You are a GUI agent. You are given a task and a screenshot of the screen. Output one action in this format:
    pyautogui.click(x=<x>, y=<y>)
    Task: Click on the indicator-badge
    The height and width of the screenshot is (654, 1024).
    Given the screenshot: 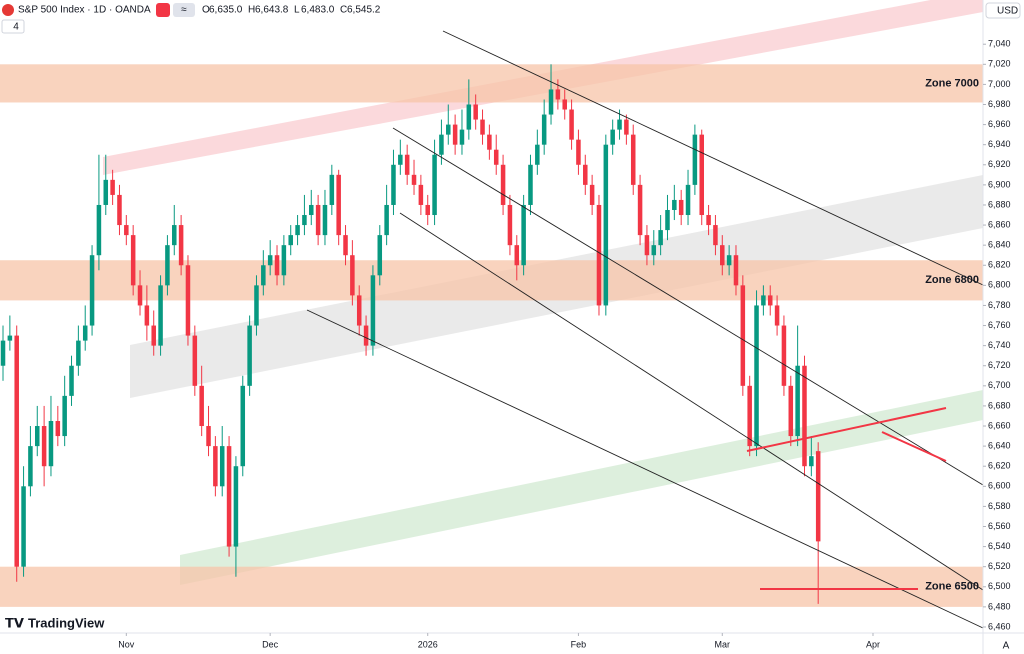 What is the action you would take?
    pyautogui.click(x=13, y=26)
    